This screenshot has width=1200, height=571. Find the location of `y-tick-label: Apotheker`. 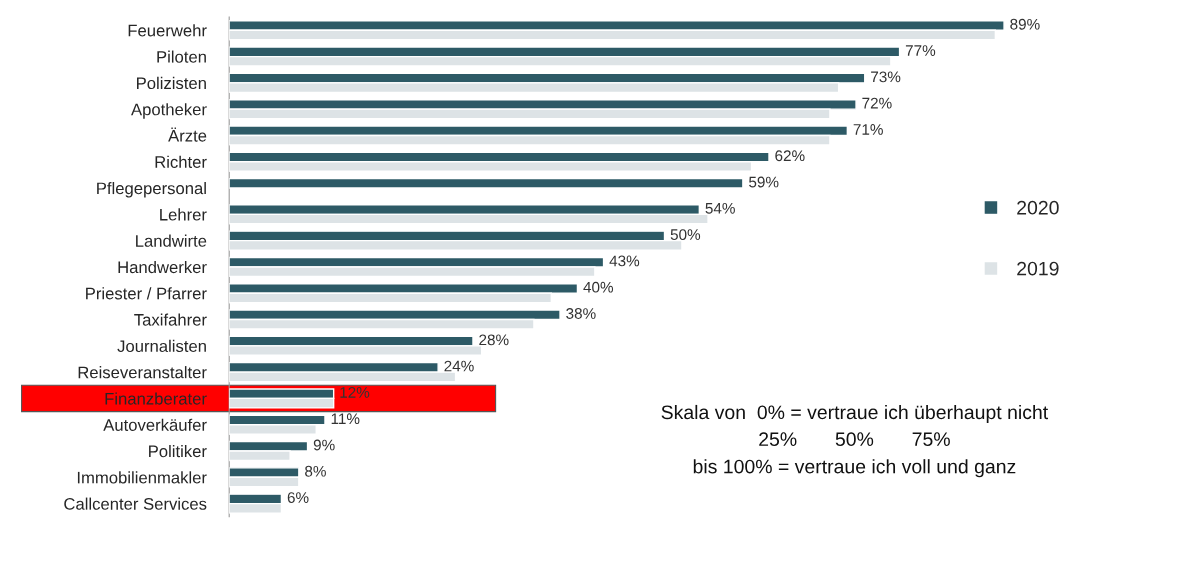

y-tick-label: Apotheker is located at coordinates (169, 111).